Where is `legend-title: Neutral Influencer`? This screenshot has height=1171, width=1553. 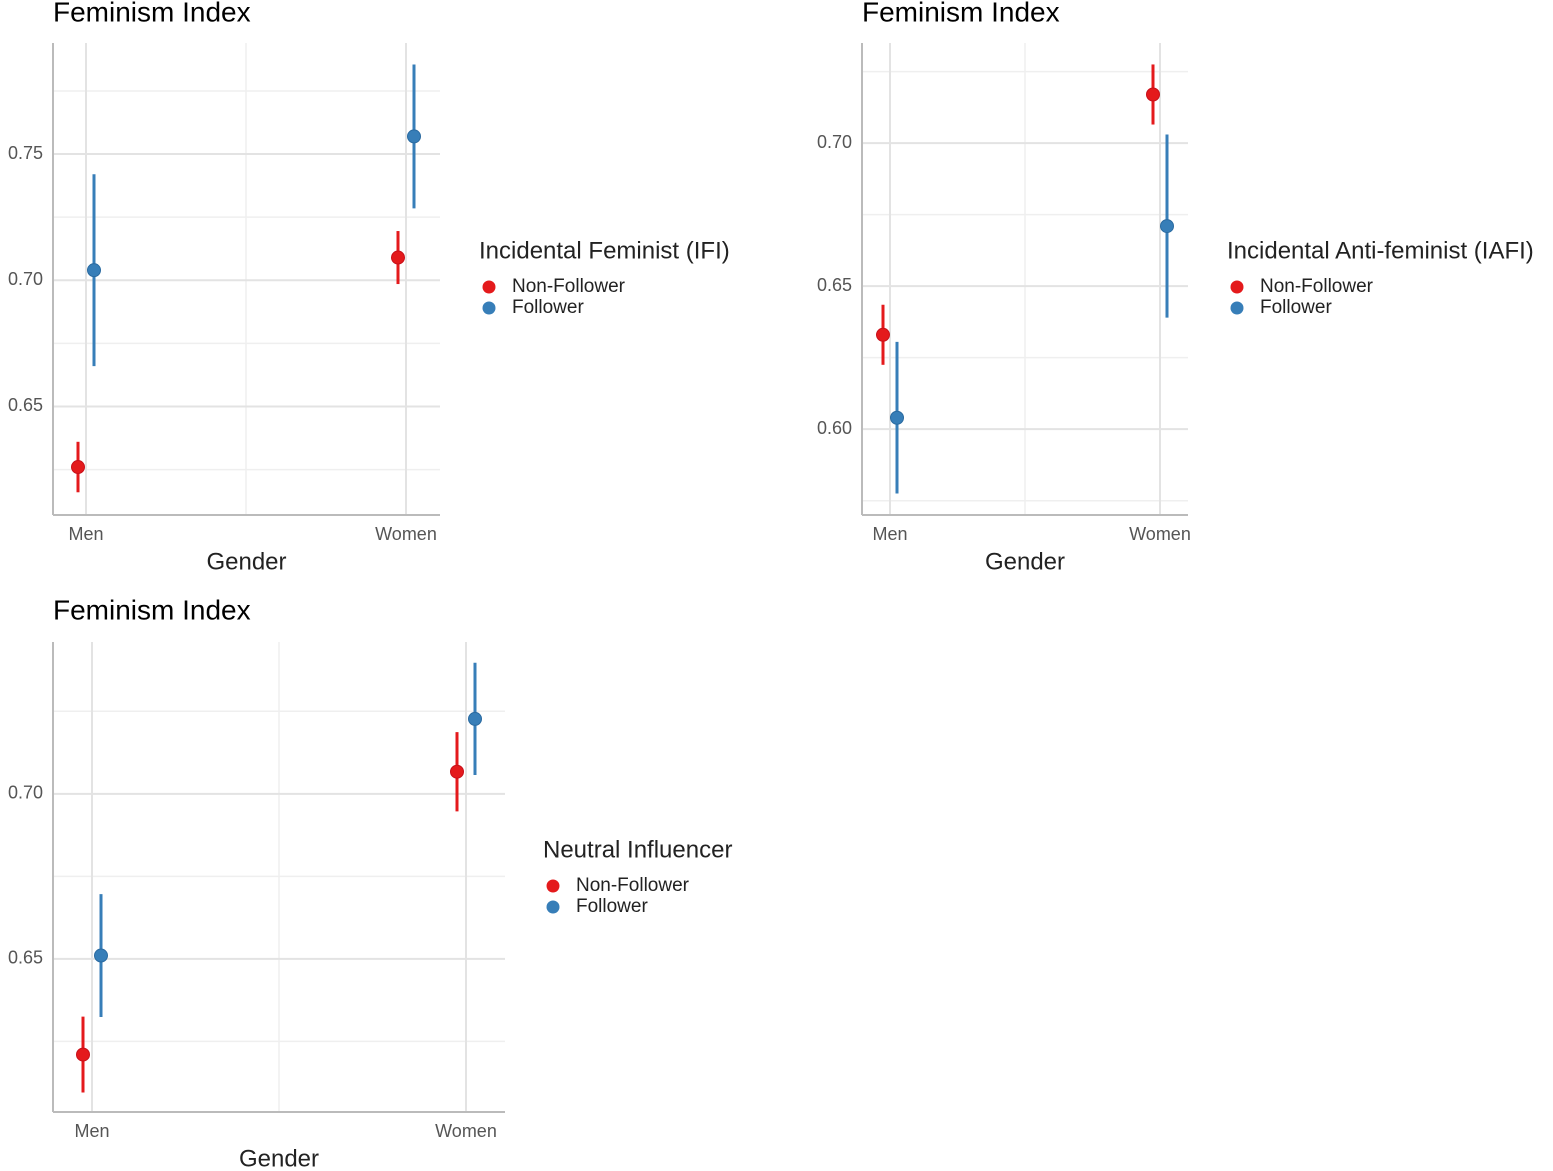
legend-title: Neutral Influencer is located at coordinates (637, 849).